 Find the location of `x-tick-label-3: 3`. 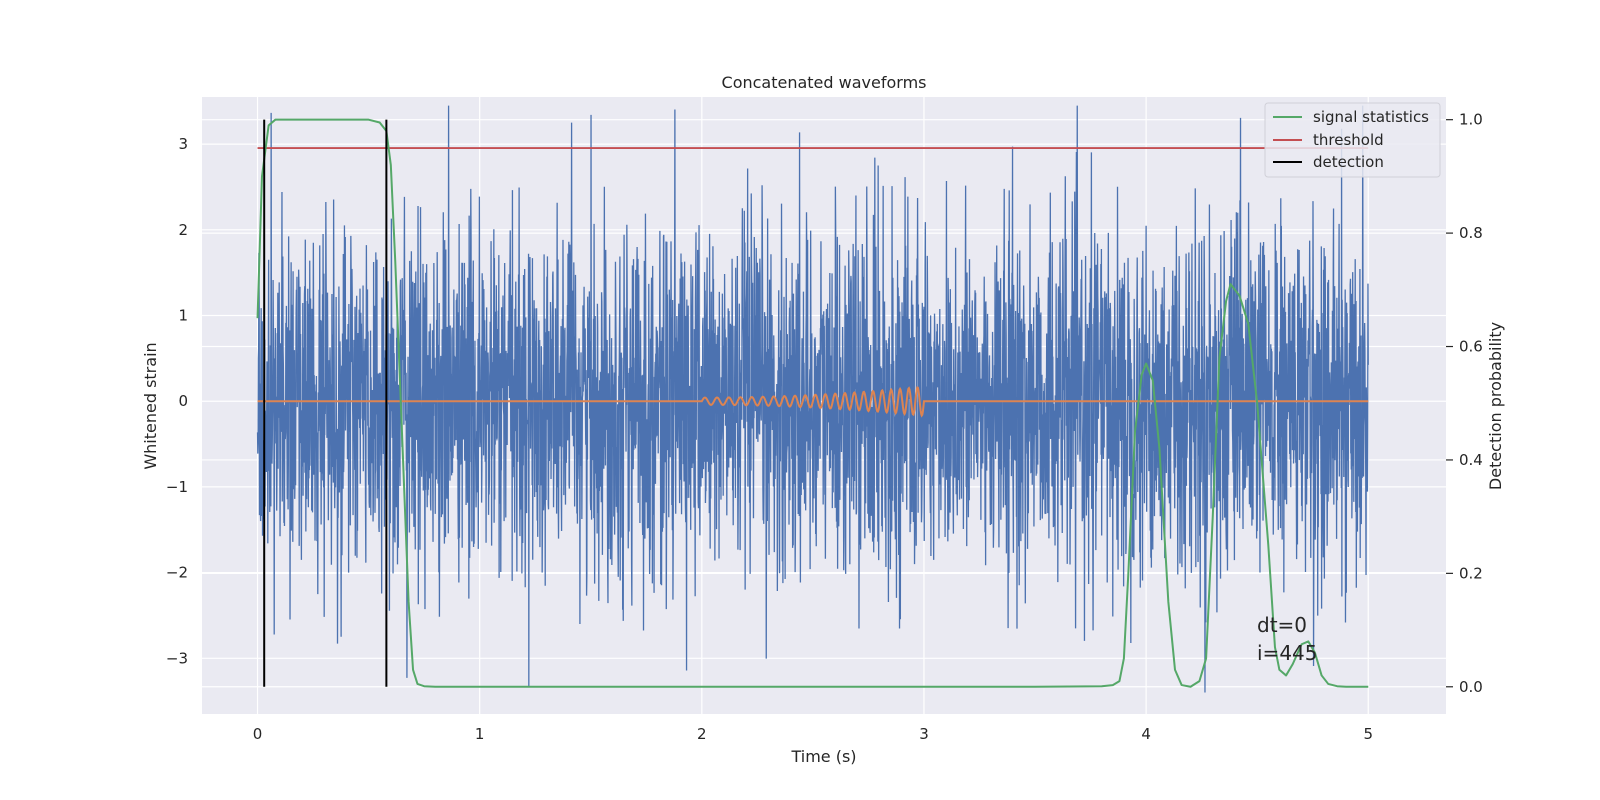

x-tick-label-3: 3 is located at coordinates (924, 734).